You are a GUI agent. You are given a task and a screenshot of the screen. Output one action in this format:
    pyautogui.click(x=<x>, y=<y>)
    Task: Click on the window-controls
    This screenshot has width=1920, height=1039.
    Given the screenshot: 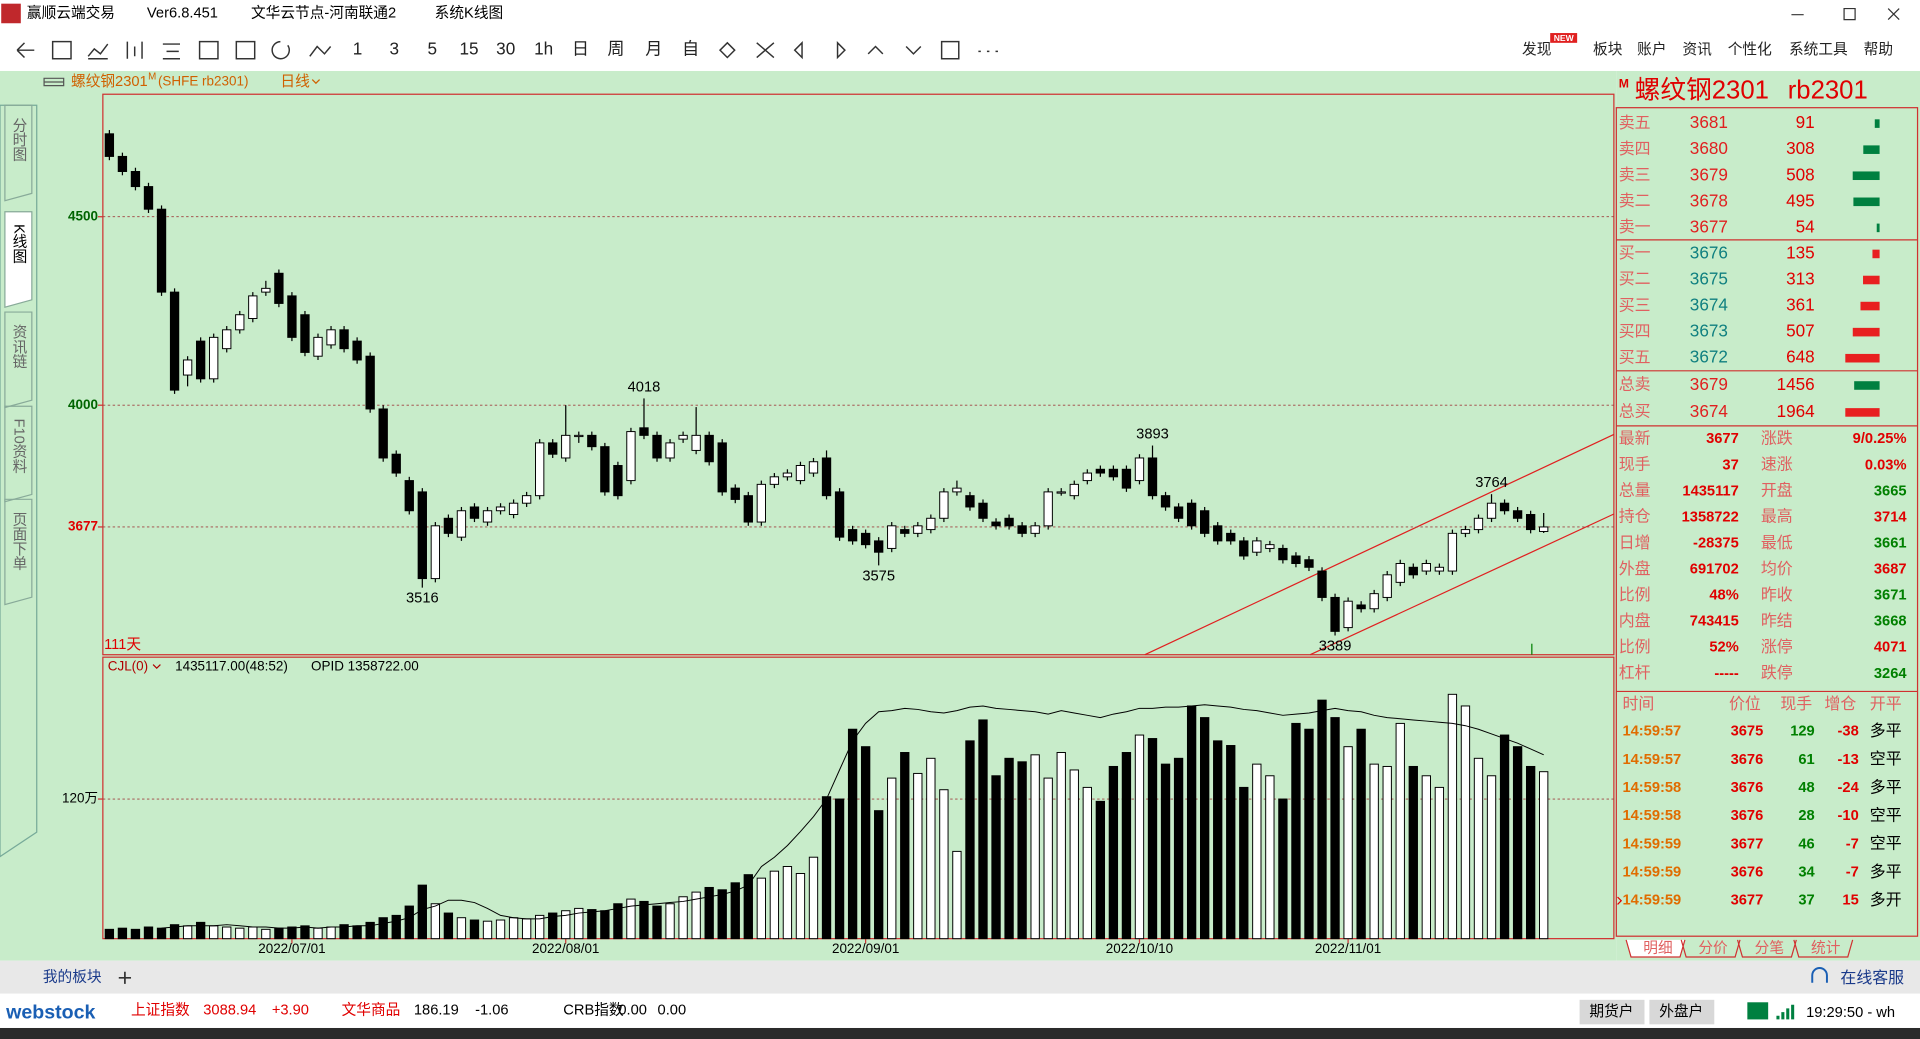 What is the action you would take?
    pyautogui.click(x=1845, y=14)
    